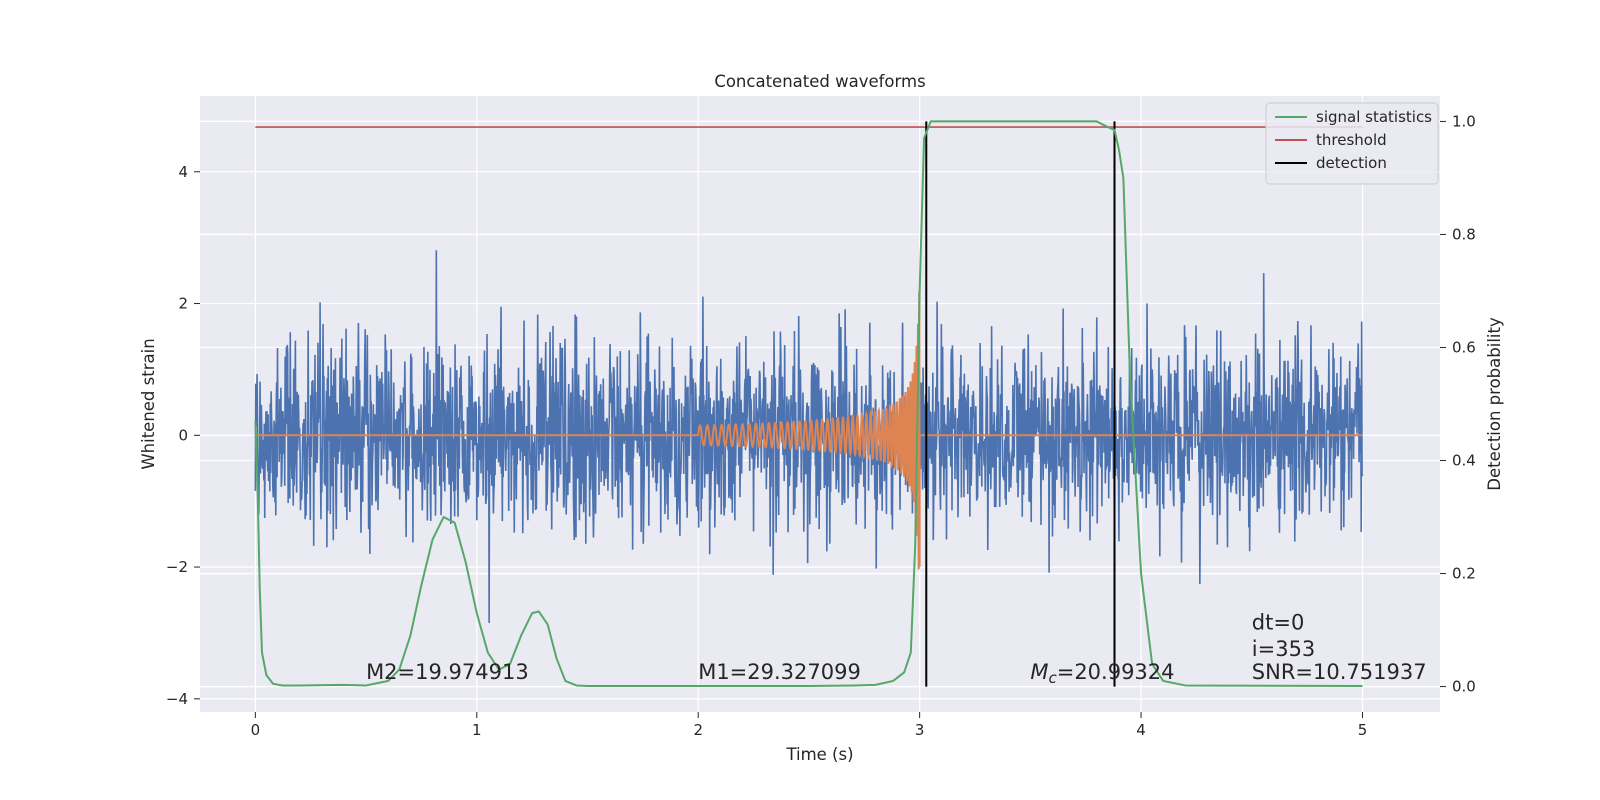 This screenshot has width=1600, height=800. Describe the element at coordinates (1464, 234) in the screenshot. I see `y2-tick-label: 0.8` at that location.